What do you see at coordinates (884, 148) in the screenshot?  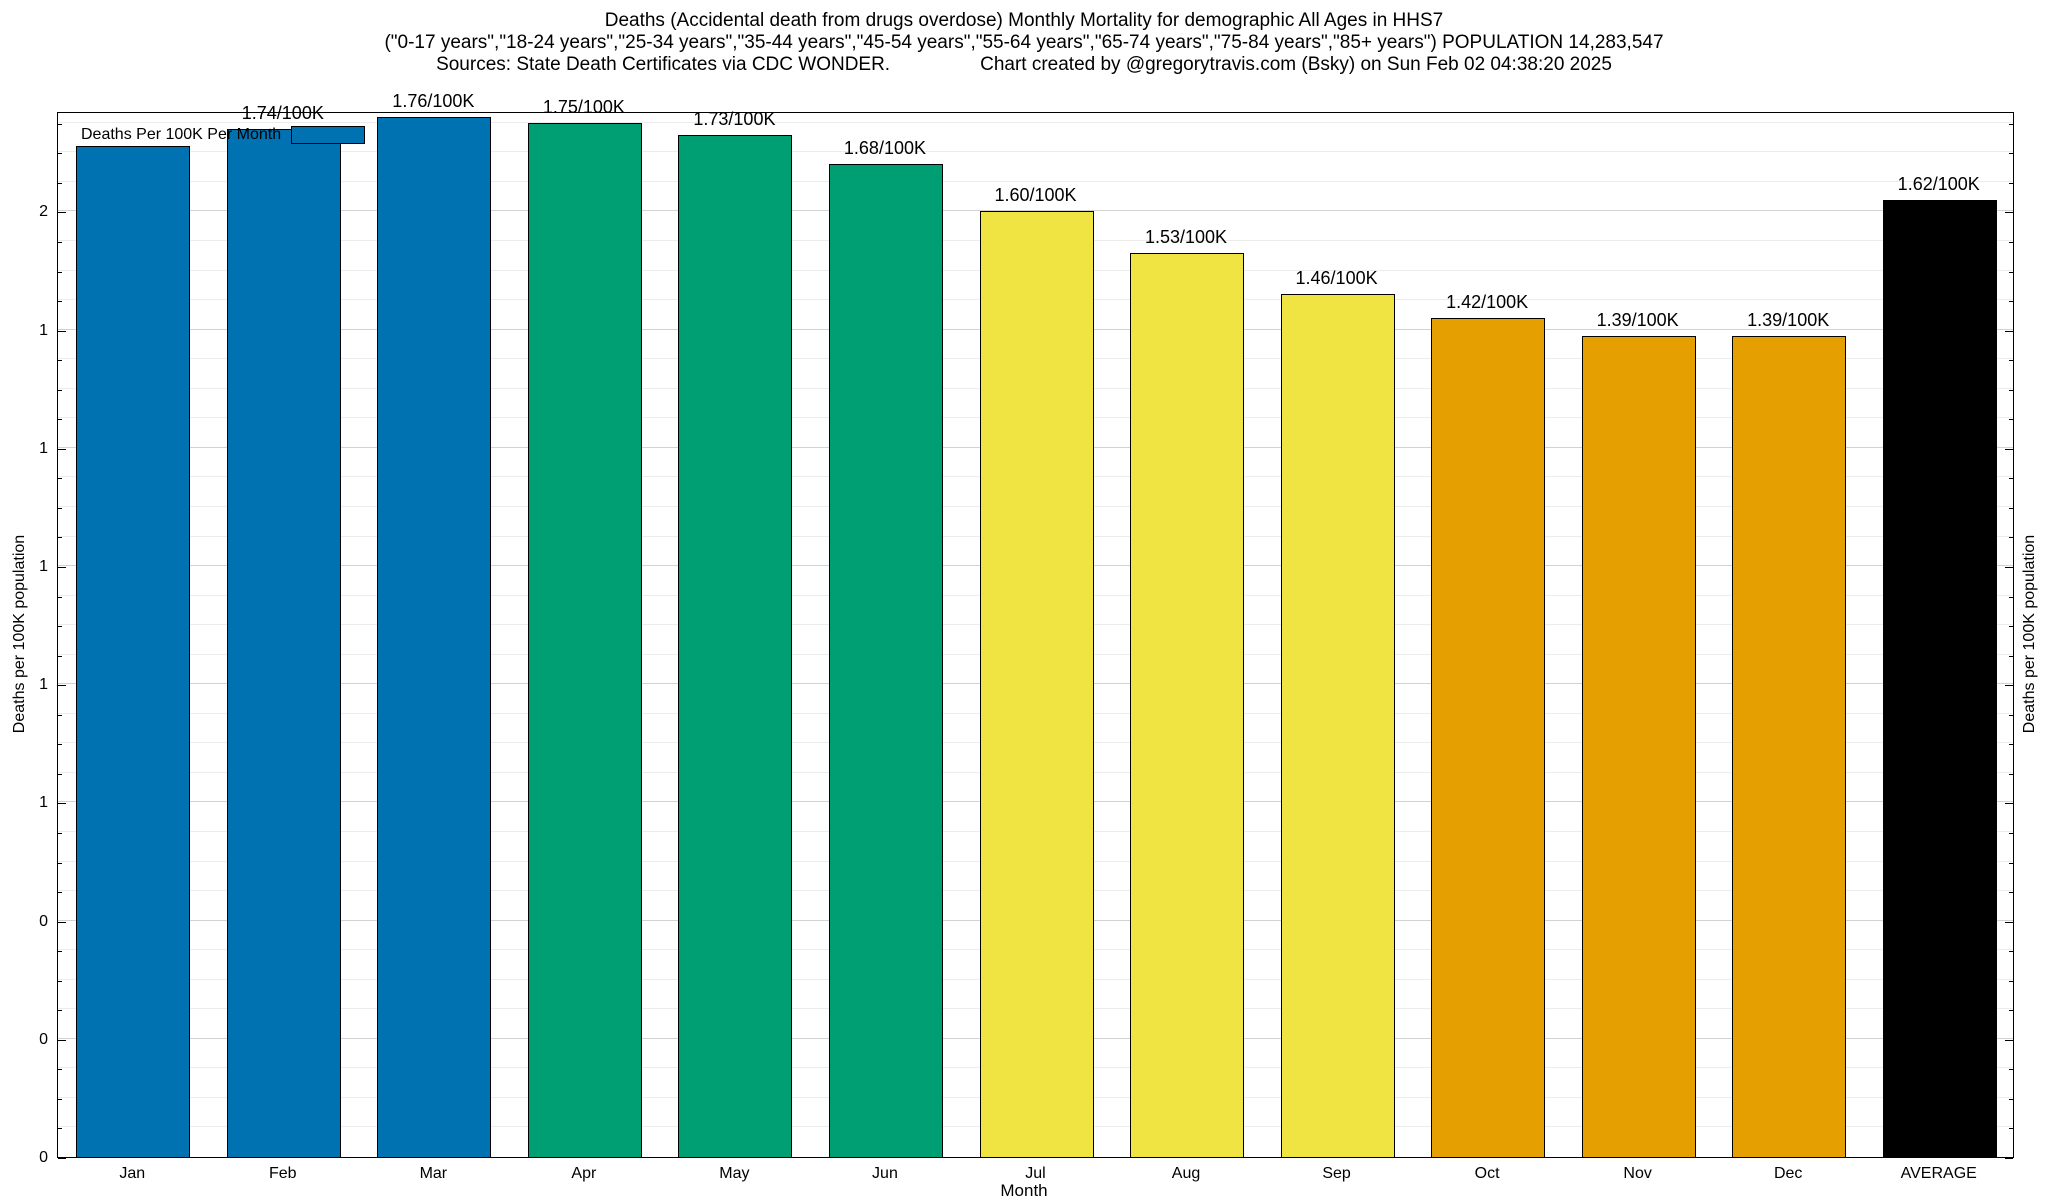 I see `bar-value-label: 1.68/100K` at bounding box center [884, 148].